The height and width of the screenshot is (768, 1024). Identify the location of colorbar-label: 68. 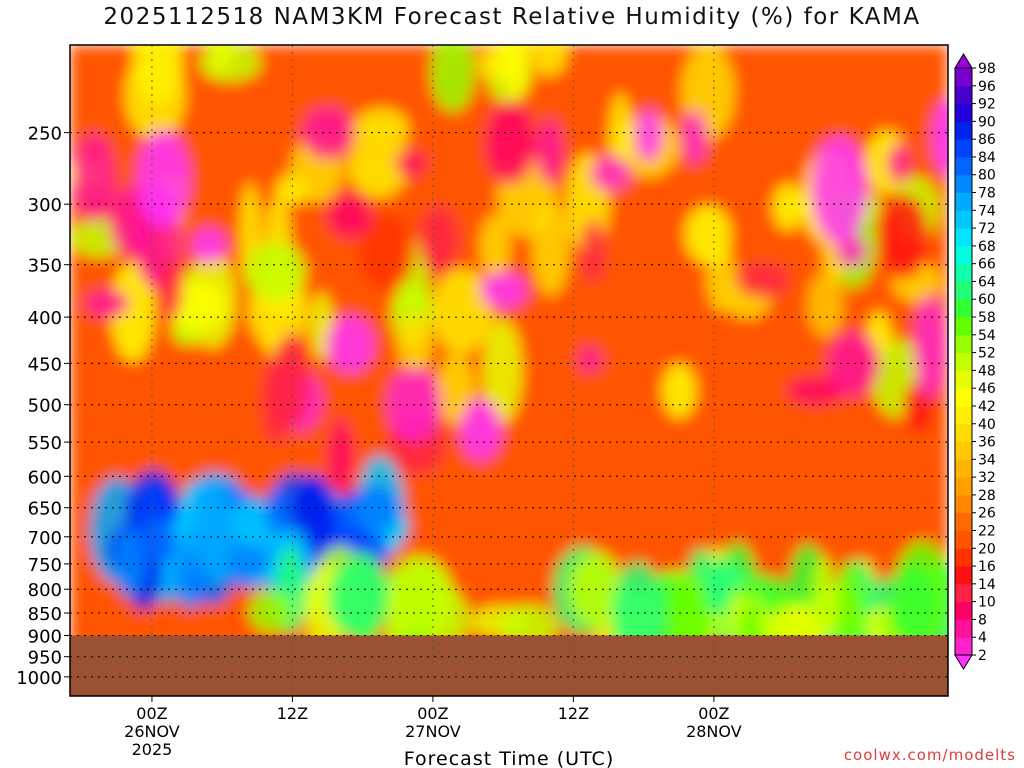
(987, 247).